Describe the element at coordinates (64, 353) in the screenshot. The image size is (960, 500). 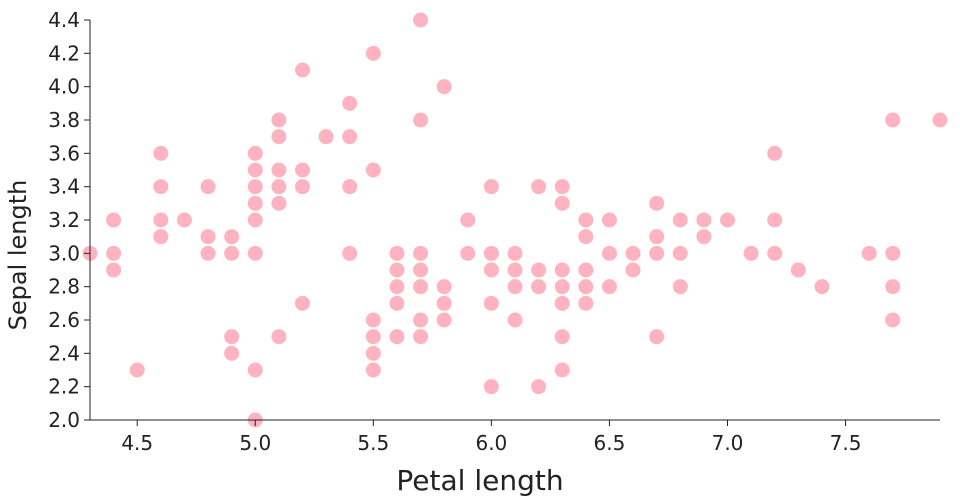
I see `y-tick-label: 2.4` at that location.